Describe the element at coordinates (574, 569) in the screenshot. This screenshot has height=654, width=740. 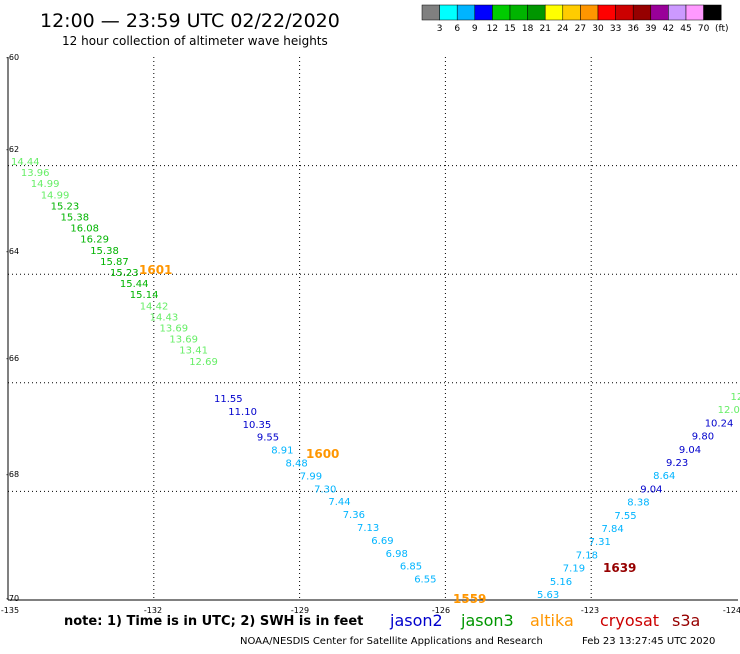
I see `wave-height-value: 7.19` at that location.